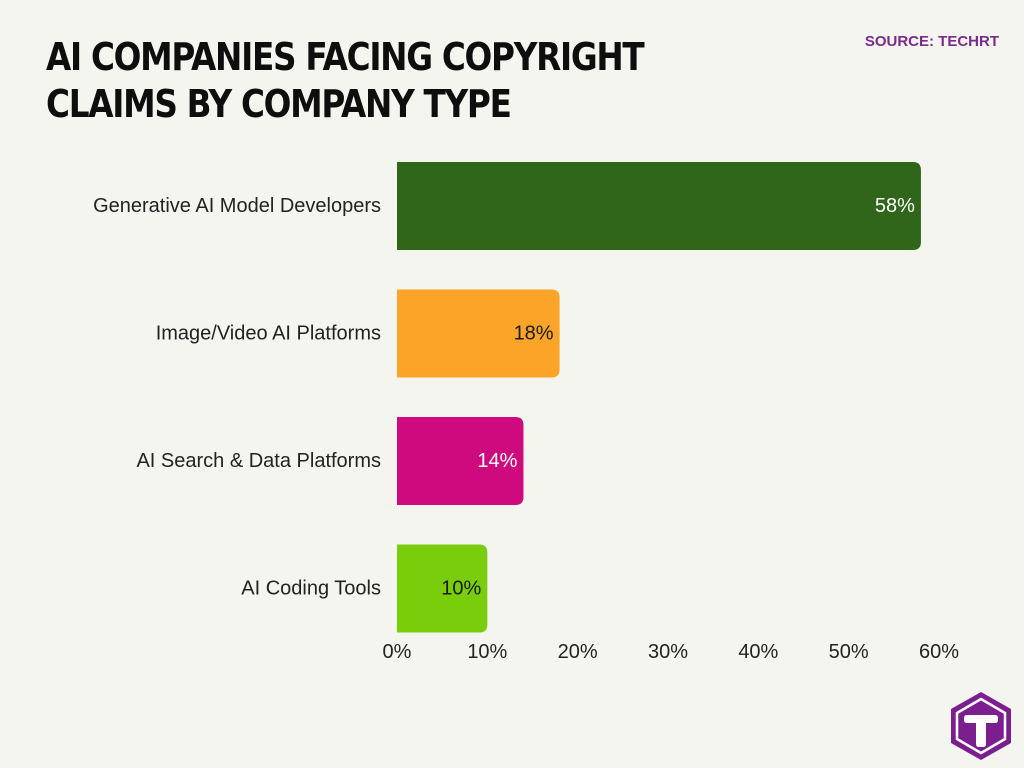  Describe the element at coordinates (258, 461) in the screenshot. I see `category-label: AI Search & Data Platforms` at that location.